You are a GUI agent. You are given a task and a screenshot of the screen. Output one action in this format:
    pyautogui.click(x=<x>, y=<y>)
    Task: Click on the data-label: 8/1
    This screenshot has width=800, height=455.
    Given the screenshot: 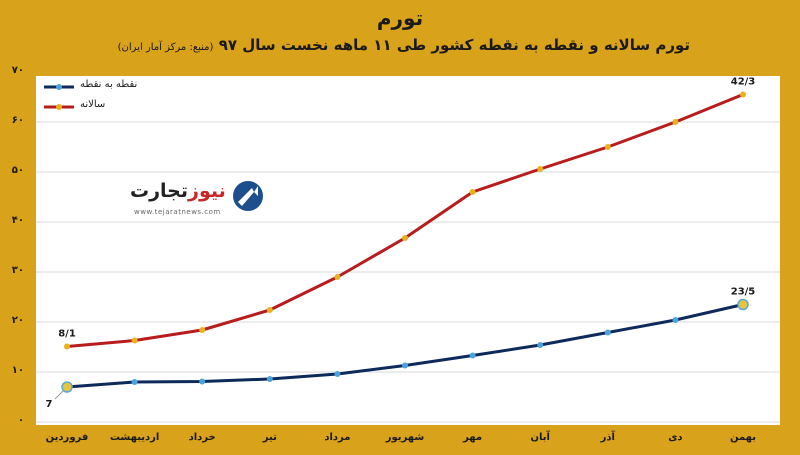 What is the action you would take?
    pyautogui.click(x=67, y=334)
    